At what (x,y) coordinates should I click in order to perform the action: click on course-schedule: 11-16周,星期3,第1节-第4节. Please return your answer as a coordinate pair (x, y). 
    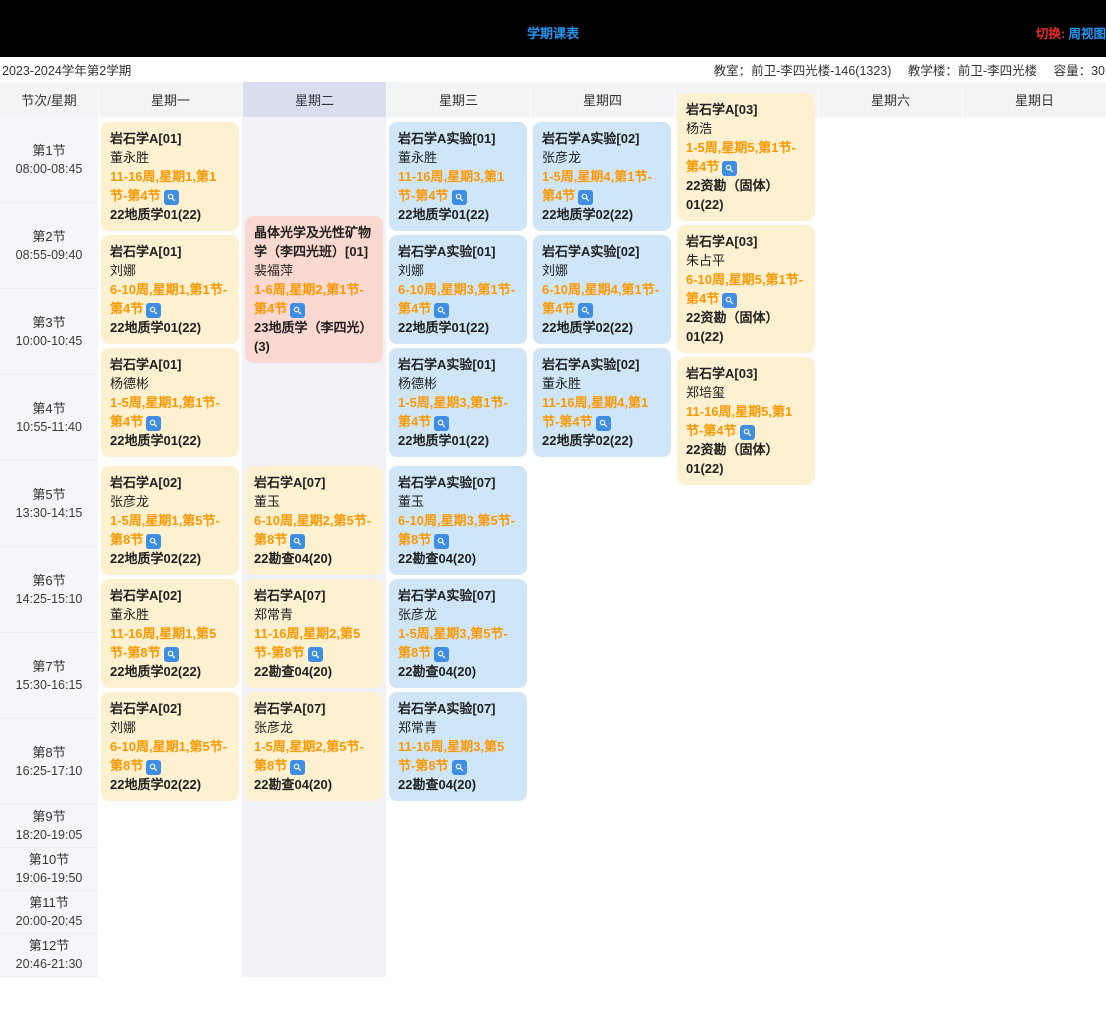
    Looking at the image, I should click on (458, 186).